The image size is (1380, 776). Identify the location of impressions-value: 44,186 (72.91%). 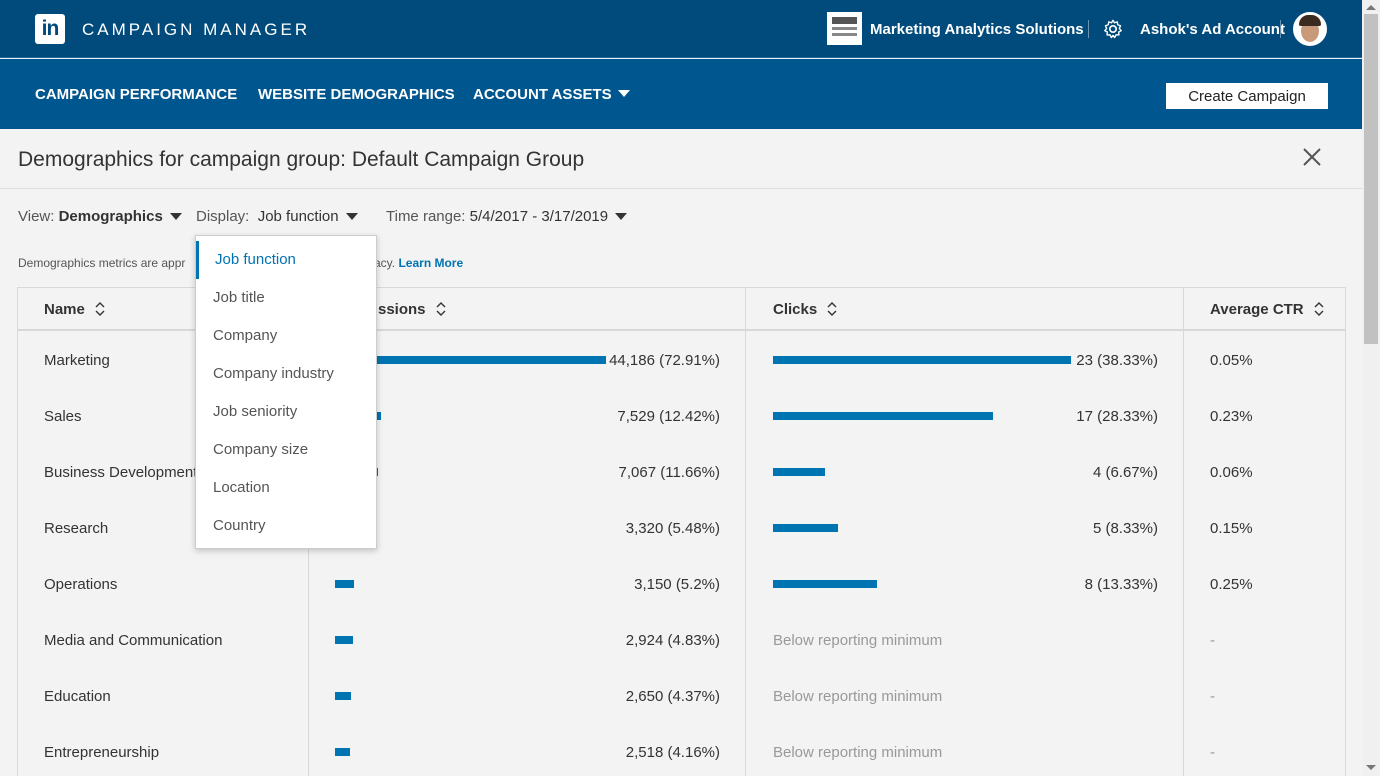
(664, 360).